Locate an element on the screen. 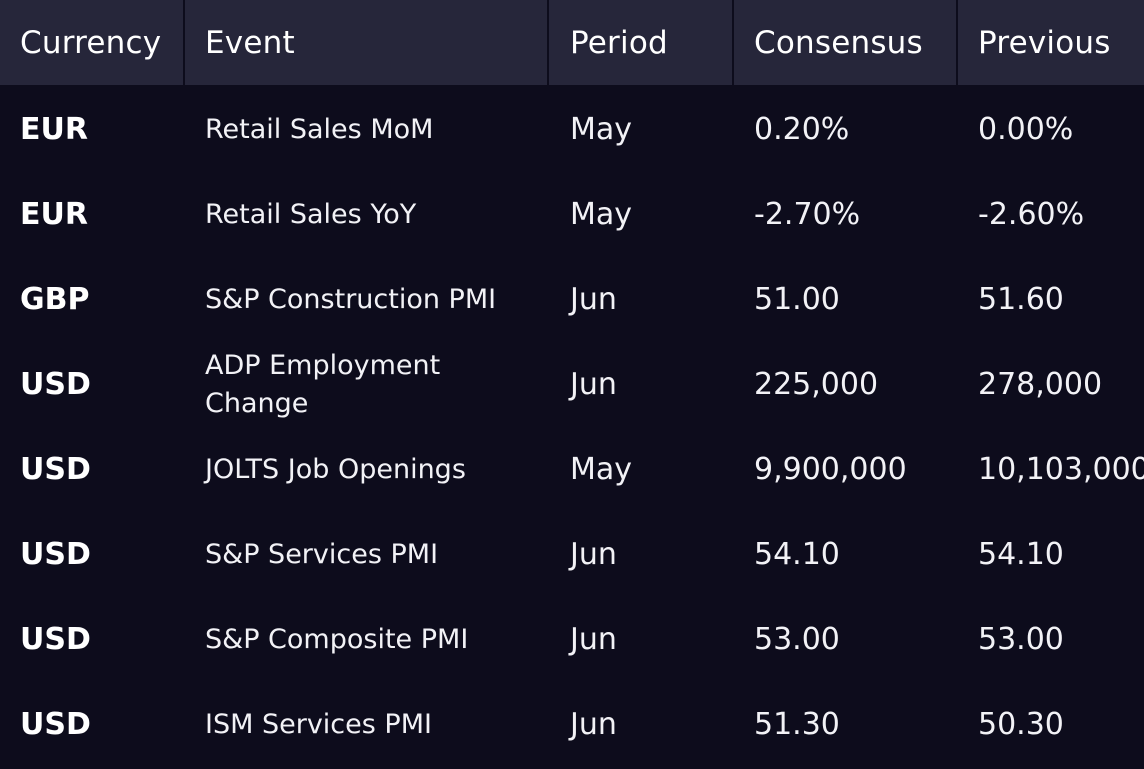 Image resolution: width=1144 pixels, height=769 pixels. column-header-event: Event is located at coordinates (250, 42).